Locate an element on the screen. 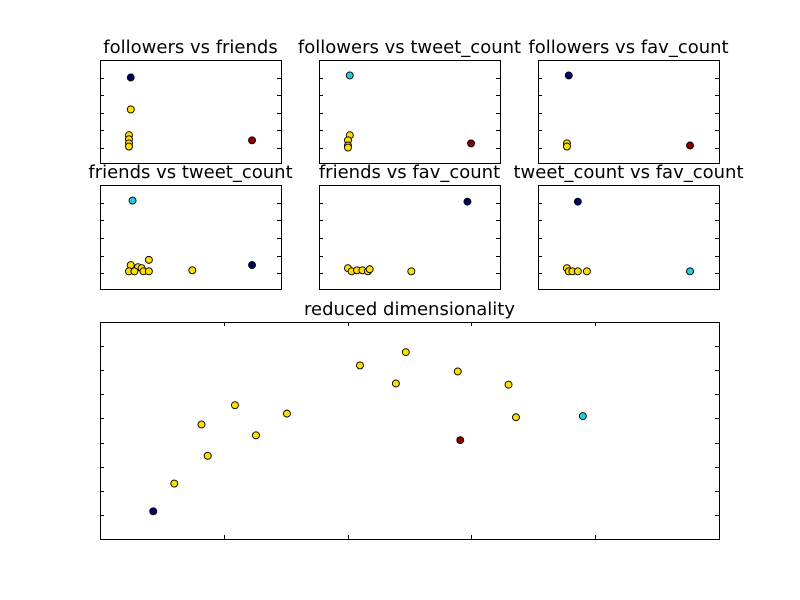 This screenshot has width=800, height=600. scatter-plot-4: friends vs tweet_count is located at coordinates (190, 226).